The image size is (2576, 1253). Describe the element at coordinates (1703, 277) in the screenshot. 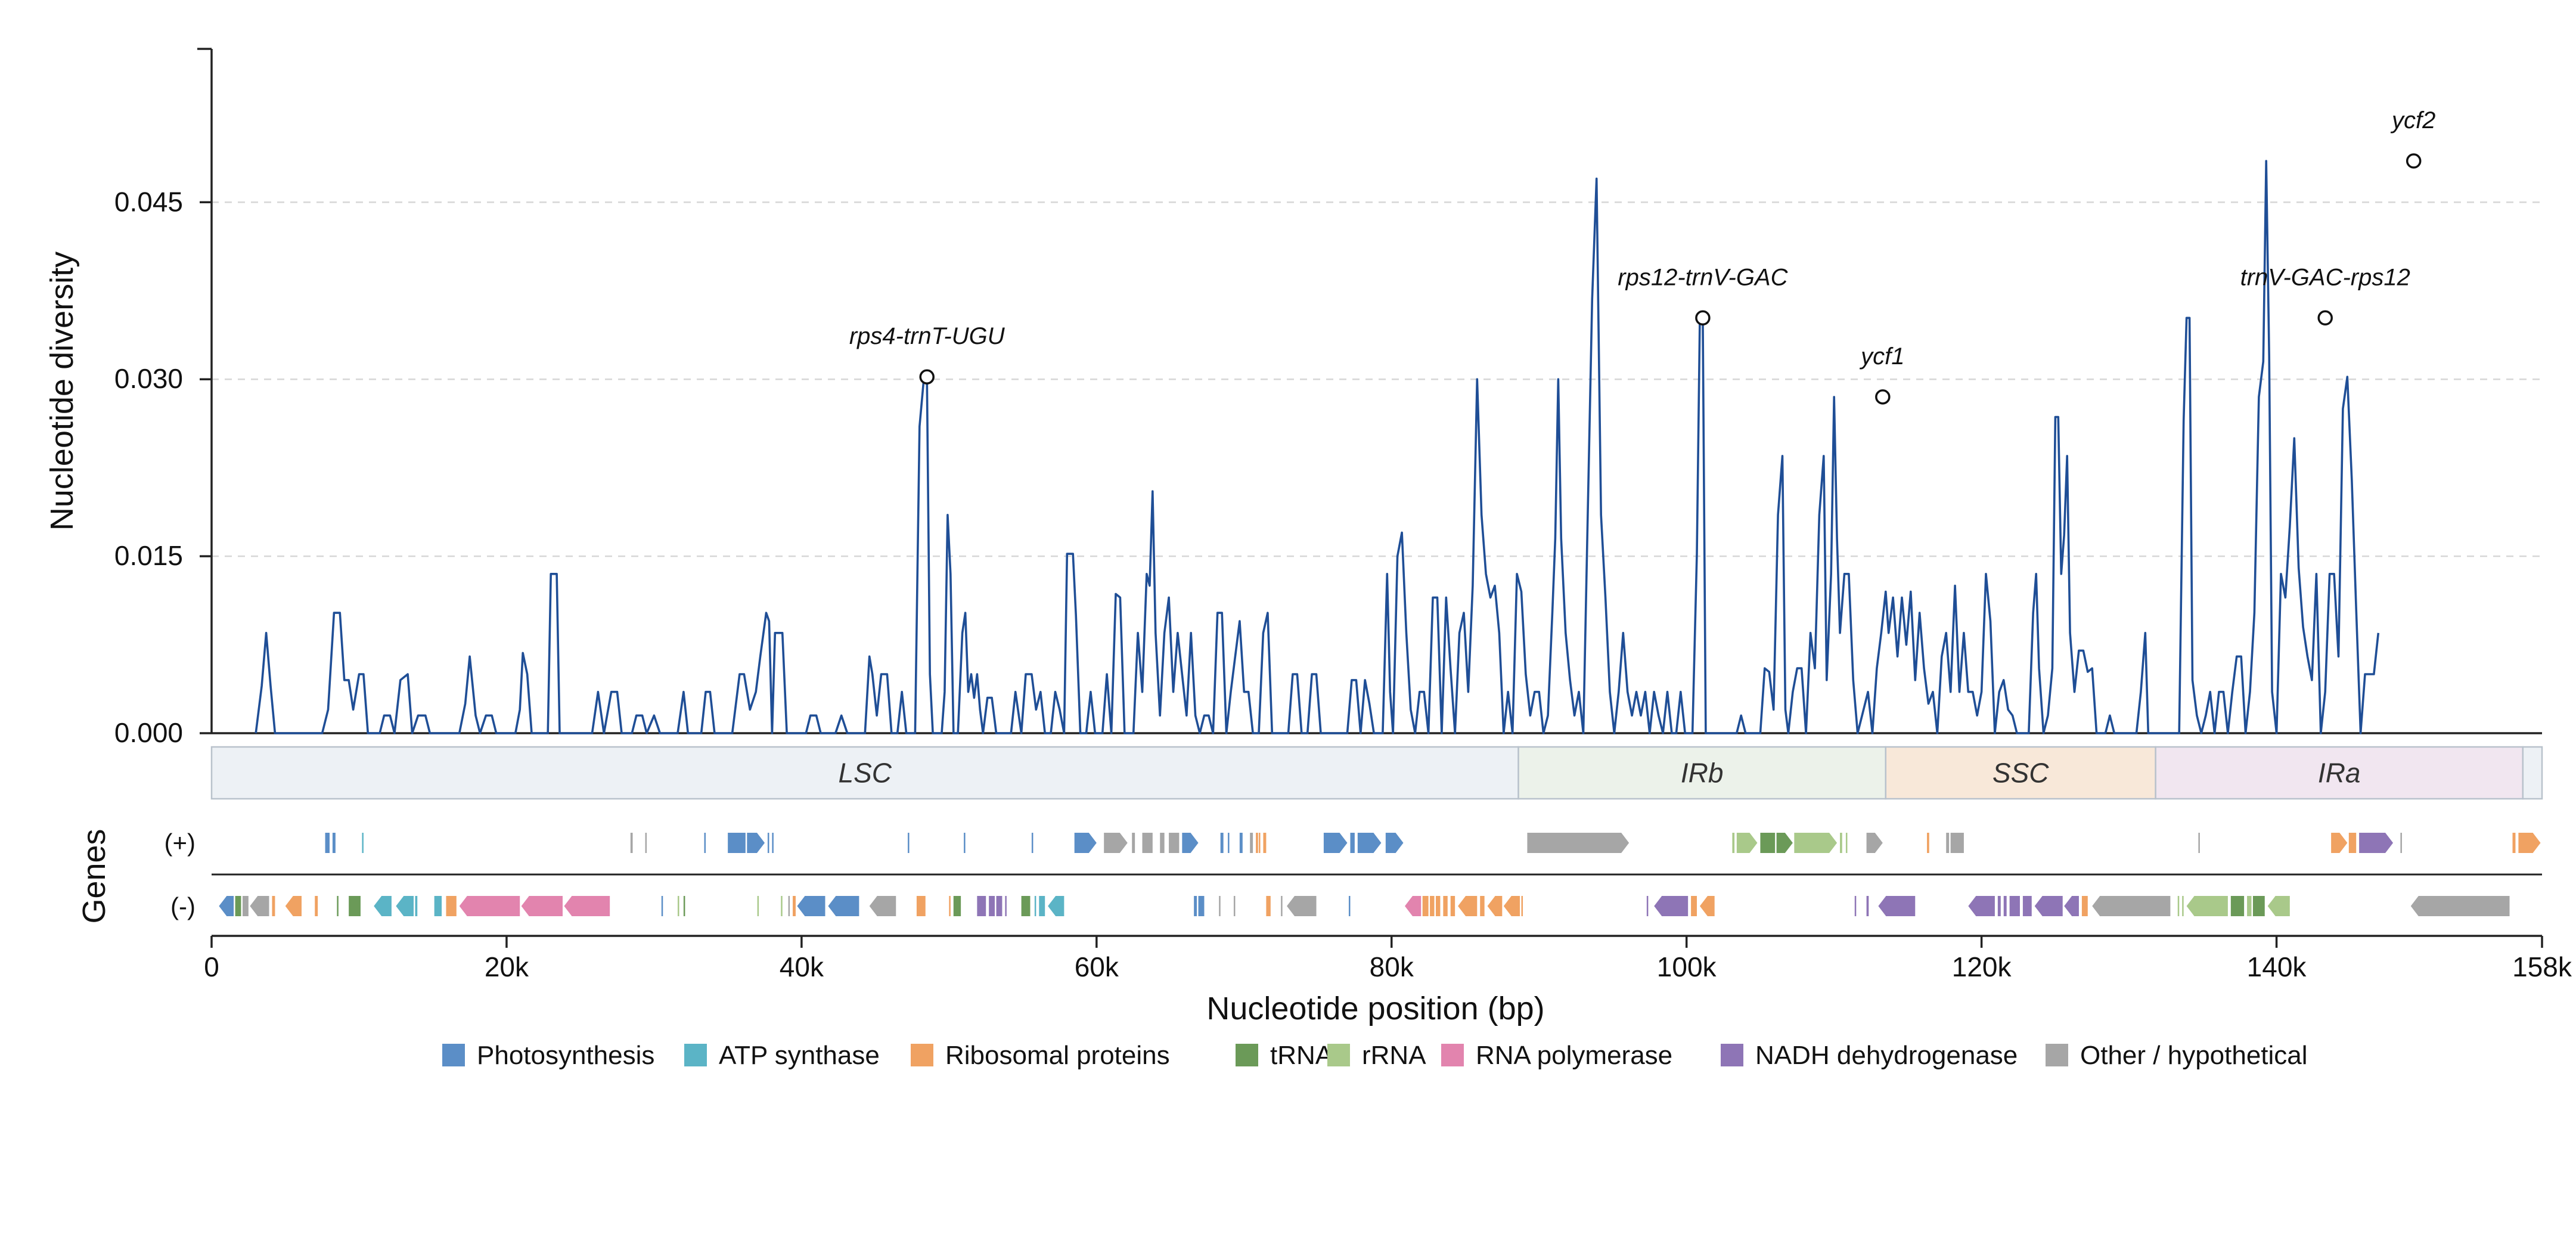

I see `peak-label: rps12-trnV-GAC` at that location.